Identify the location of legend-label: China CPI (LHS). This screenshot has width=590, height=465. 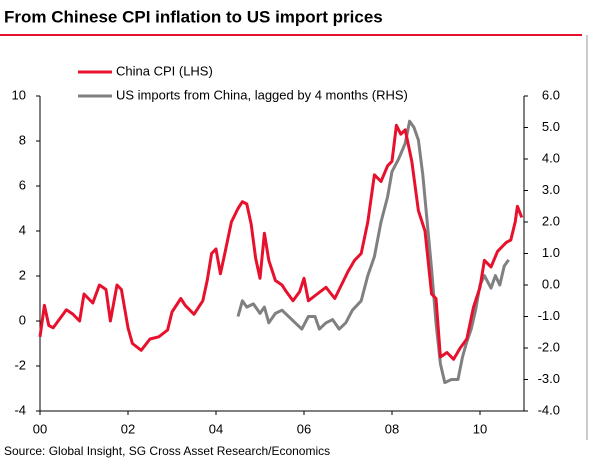
(164, 70).